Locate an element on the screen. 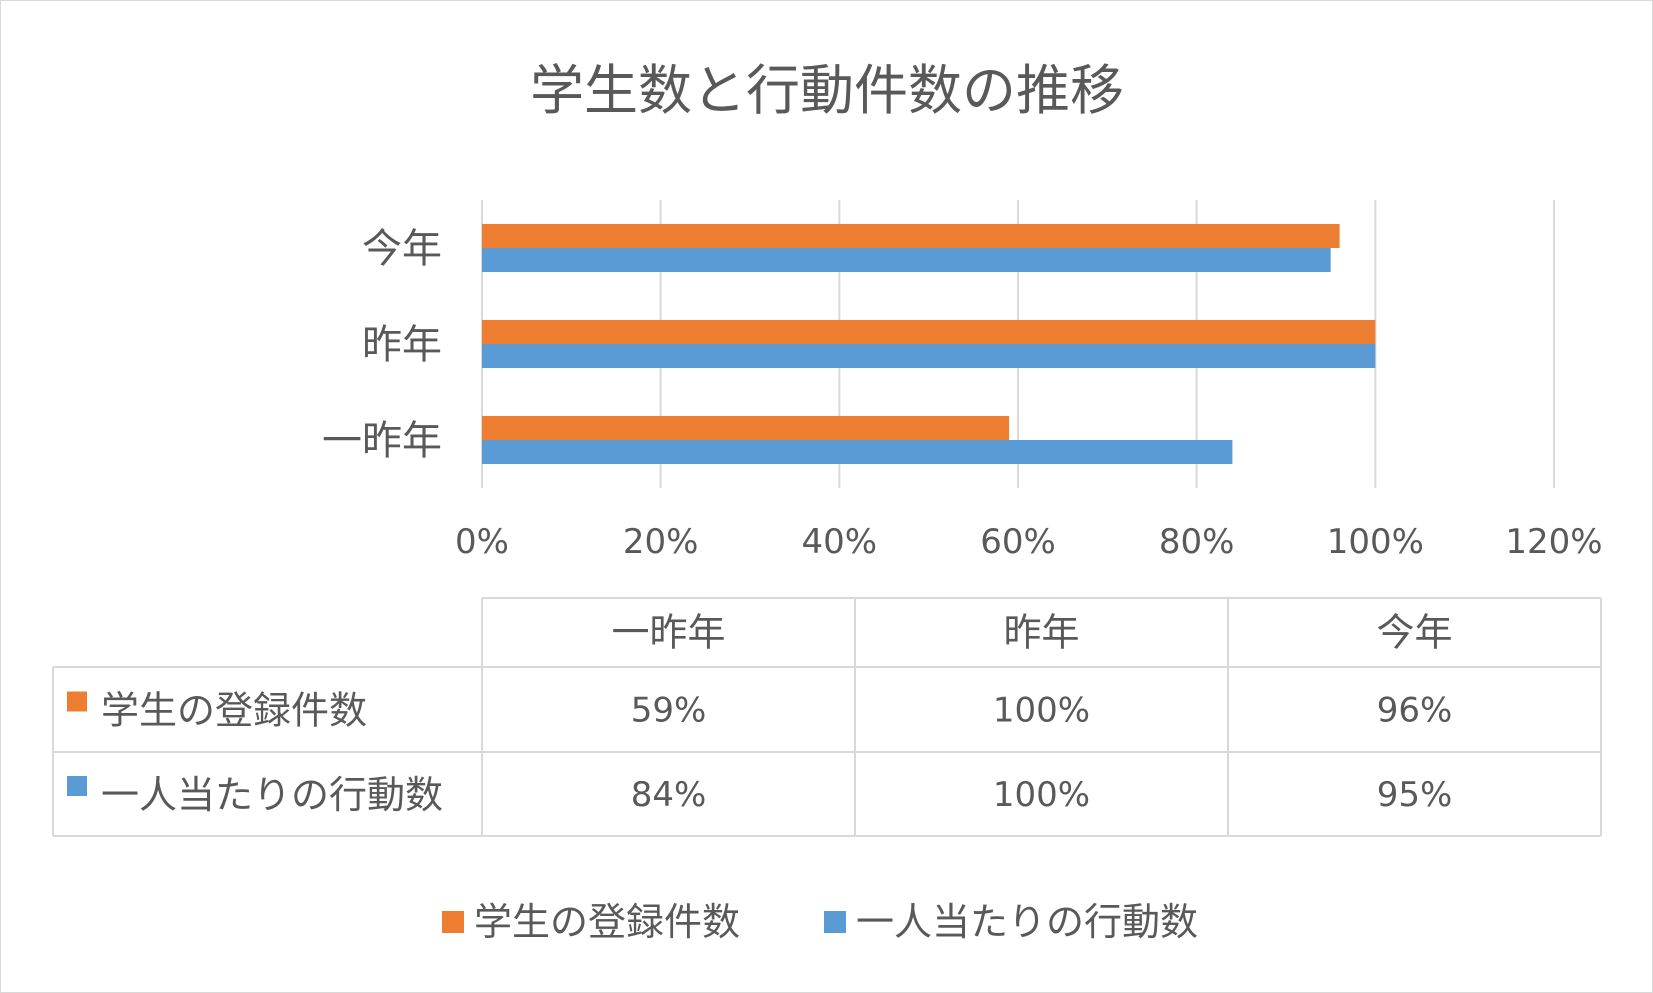 The height and width of the screenshot is (993, 1653). category-label-1: 昨年 is located at coordinates (402, 345).